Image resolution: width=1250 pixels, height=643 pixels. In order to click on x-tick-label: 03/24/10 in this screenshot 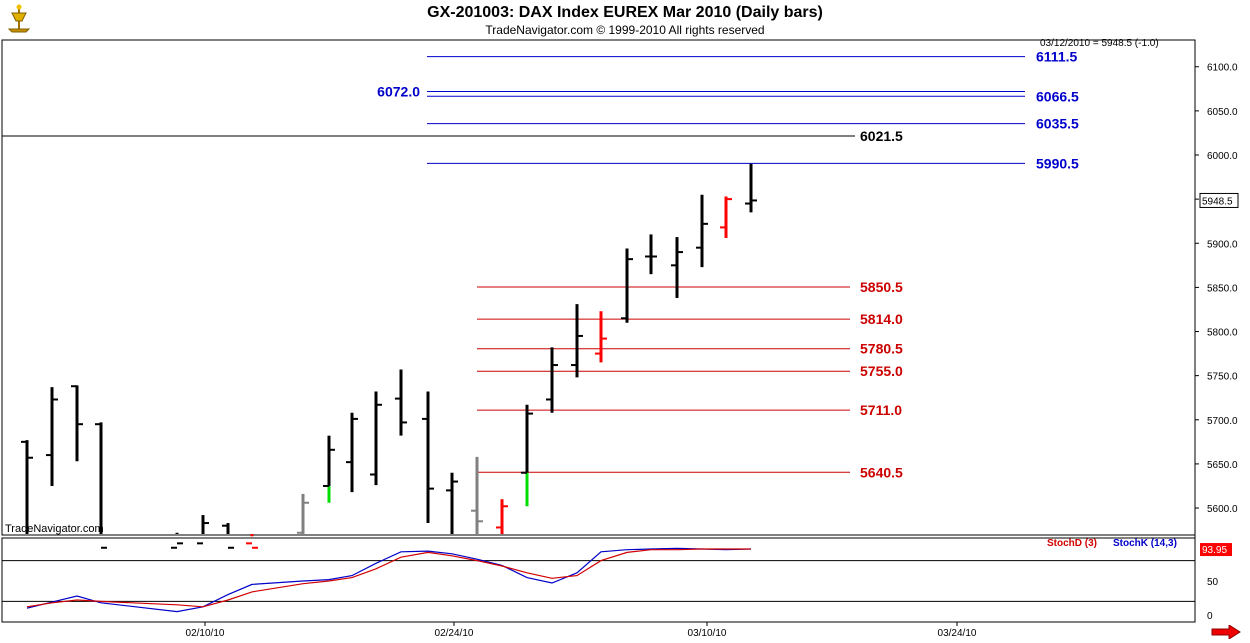, I will do `click(957, 633)`.